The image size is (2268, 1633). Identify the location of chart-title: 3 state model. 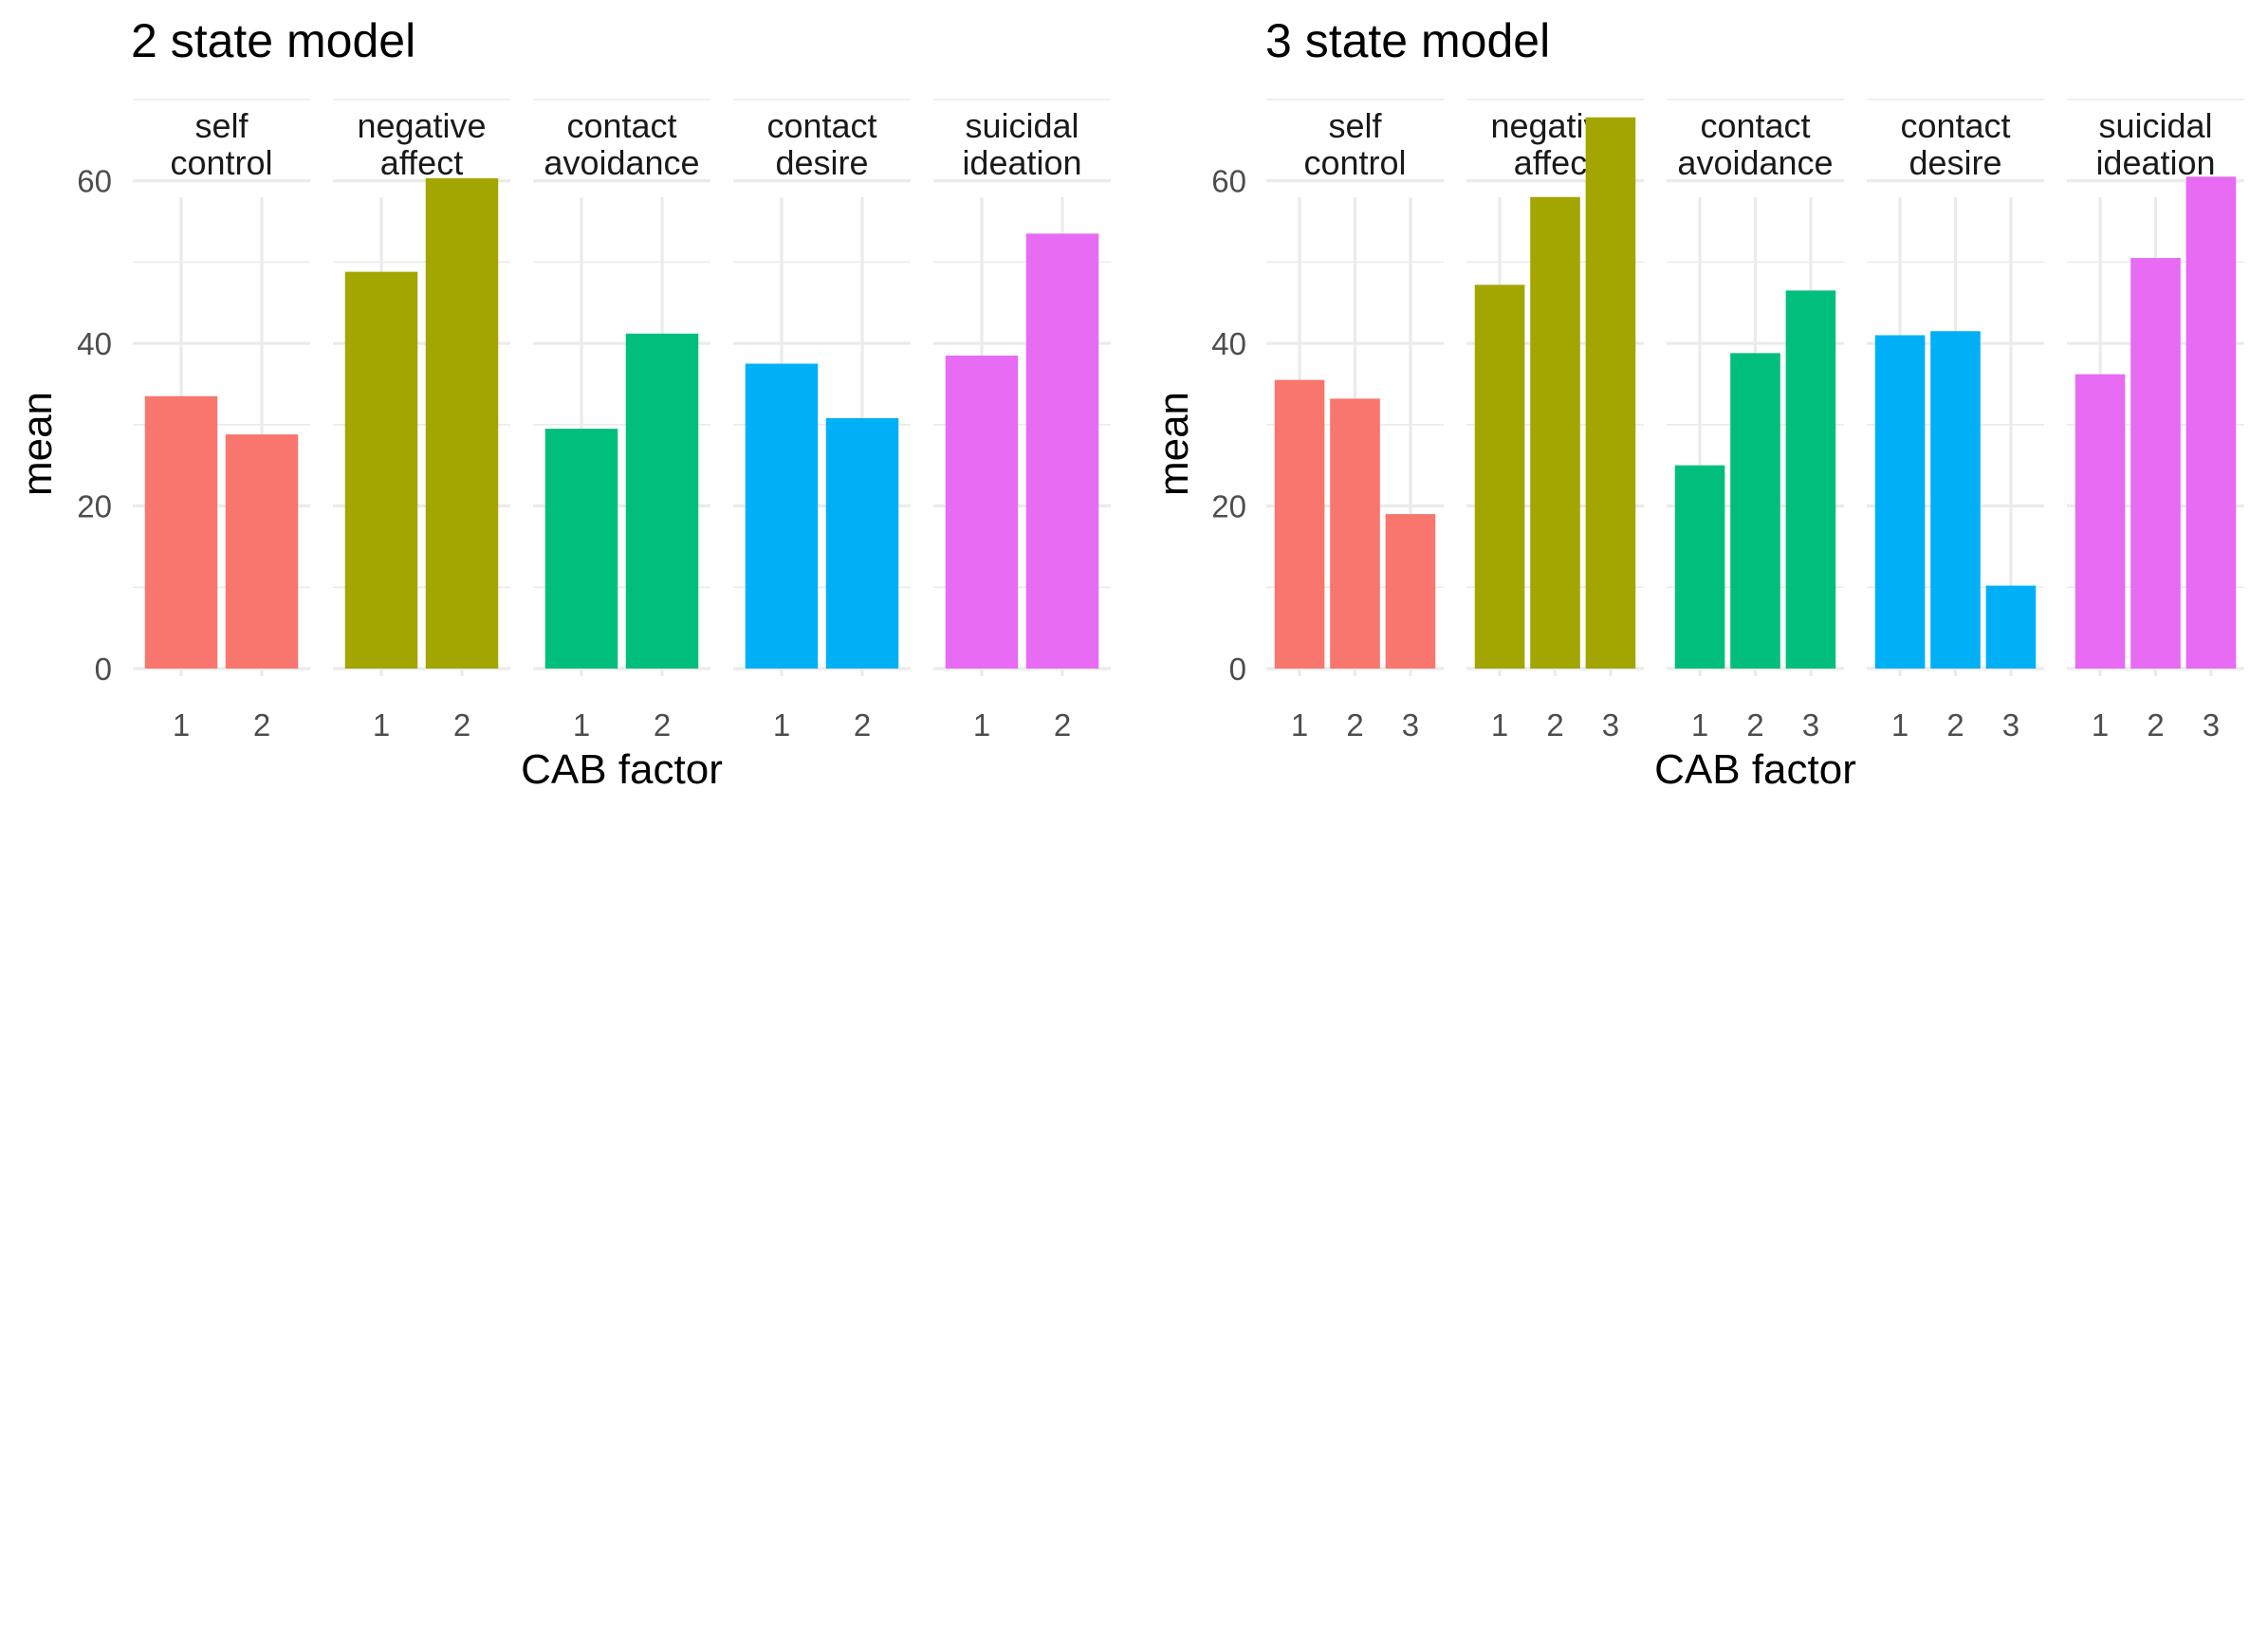
(1407, 40).